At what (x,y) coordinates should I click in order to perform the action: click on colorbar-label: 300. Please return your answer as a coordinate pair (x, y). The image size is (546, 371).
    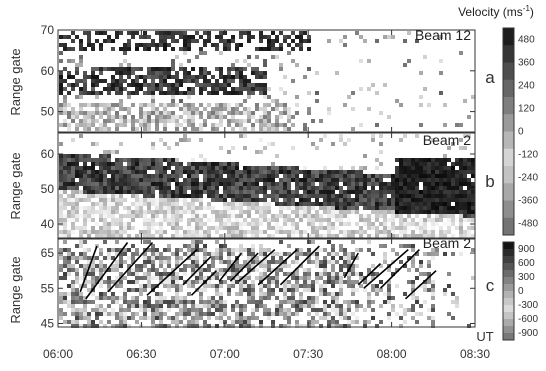
    Looking at the image, I should click on (526, 277).